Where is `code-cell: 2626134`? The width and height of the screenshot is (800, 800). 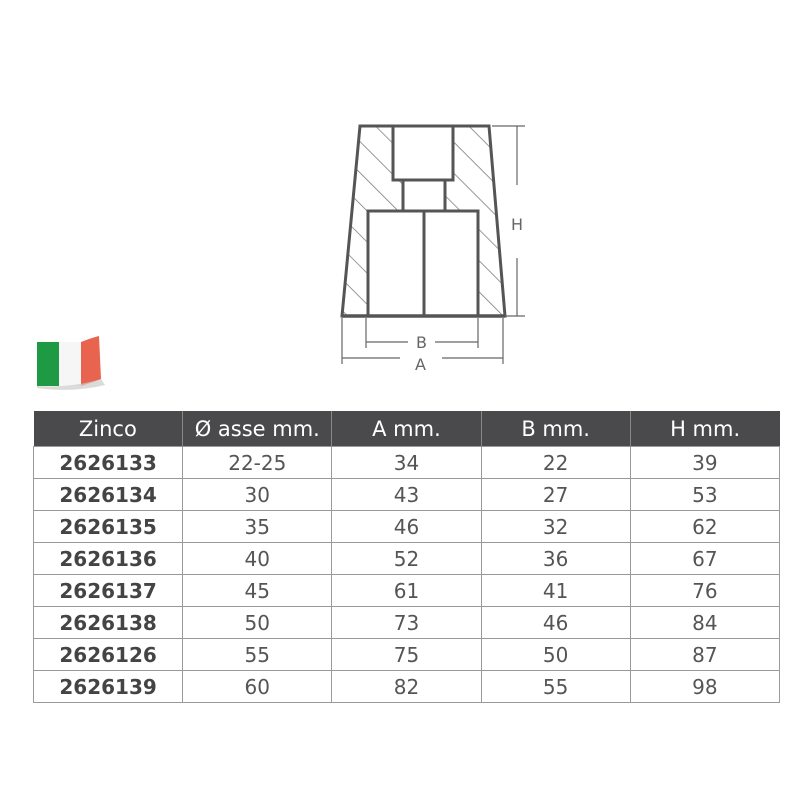
code-cell: 2626134 is located at coordinates (108, 494).